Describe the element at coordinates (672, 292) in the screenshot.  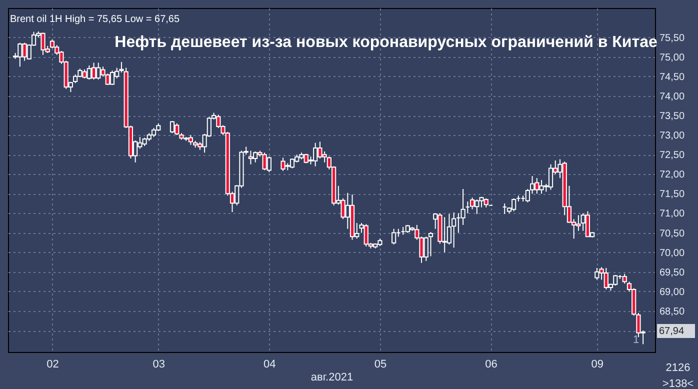
I see `y-tick-label: 69,00` at that location.